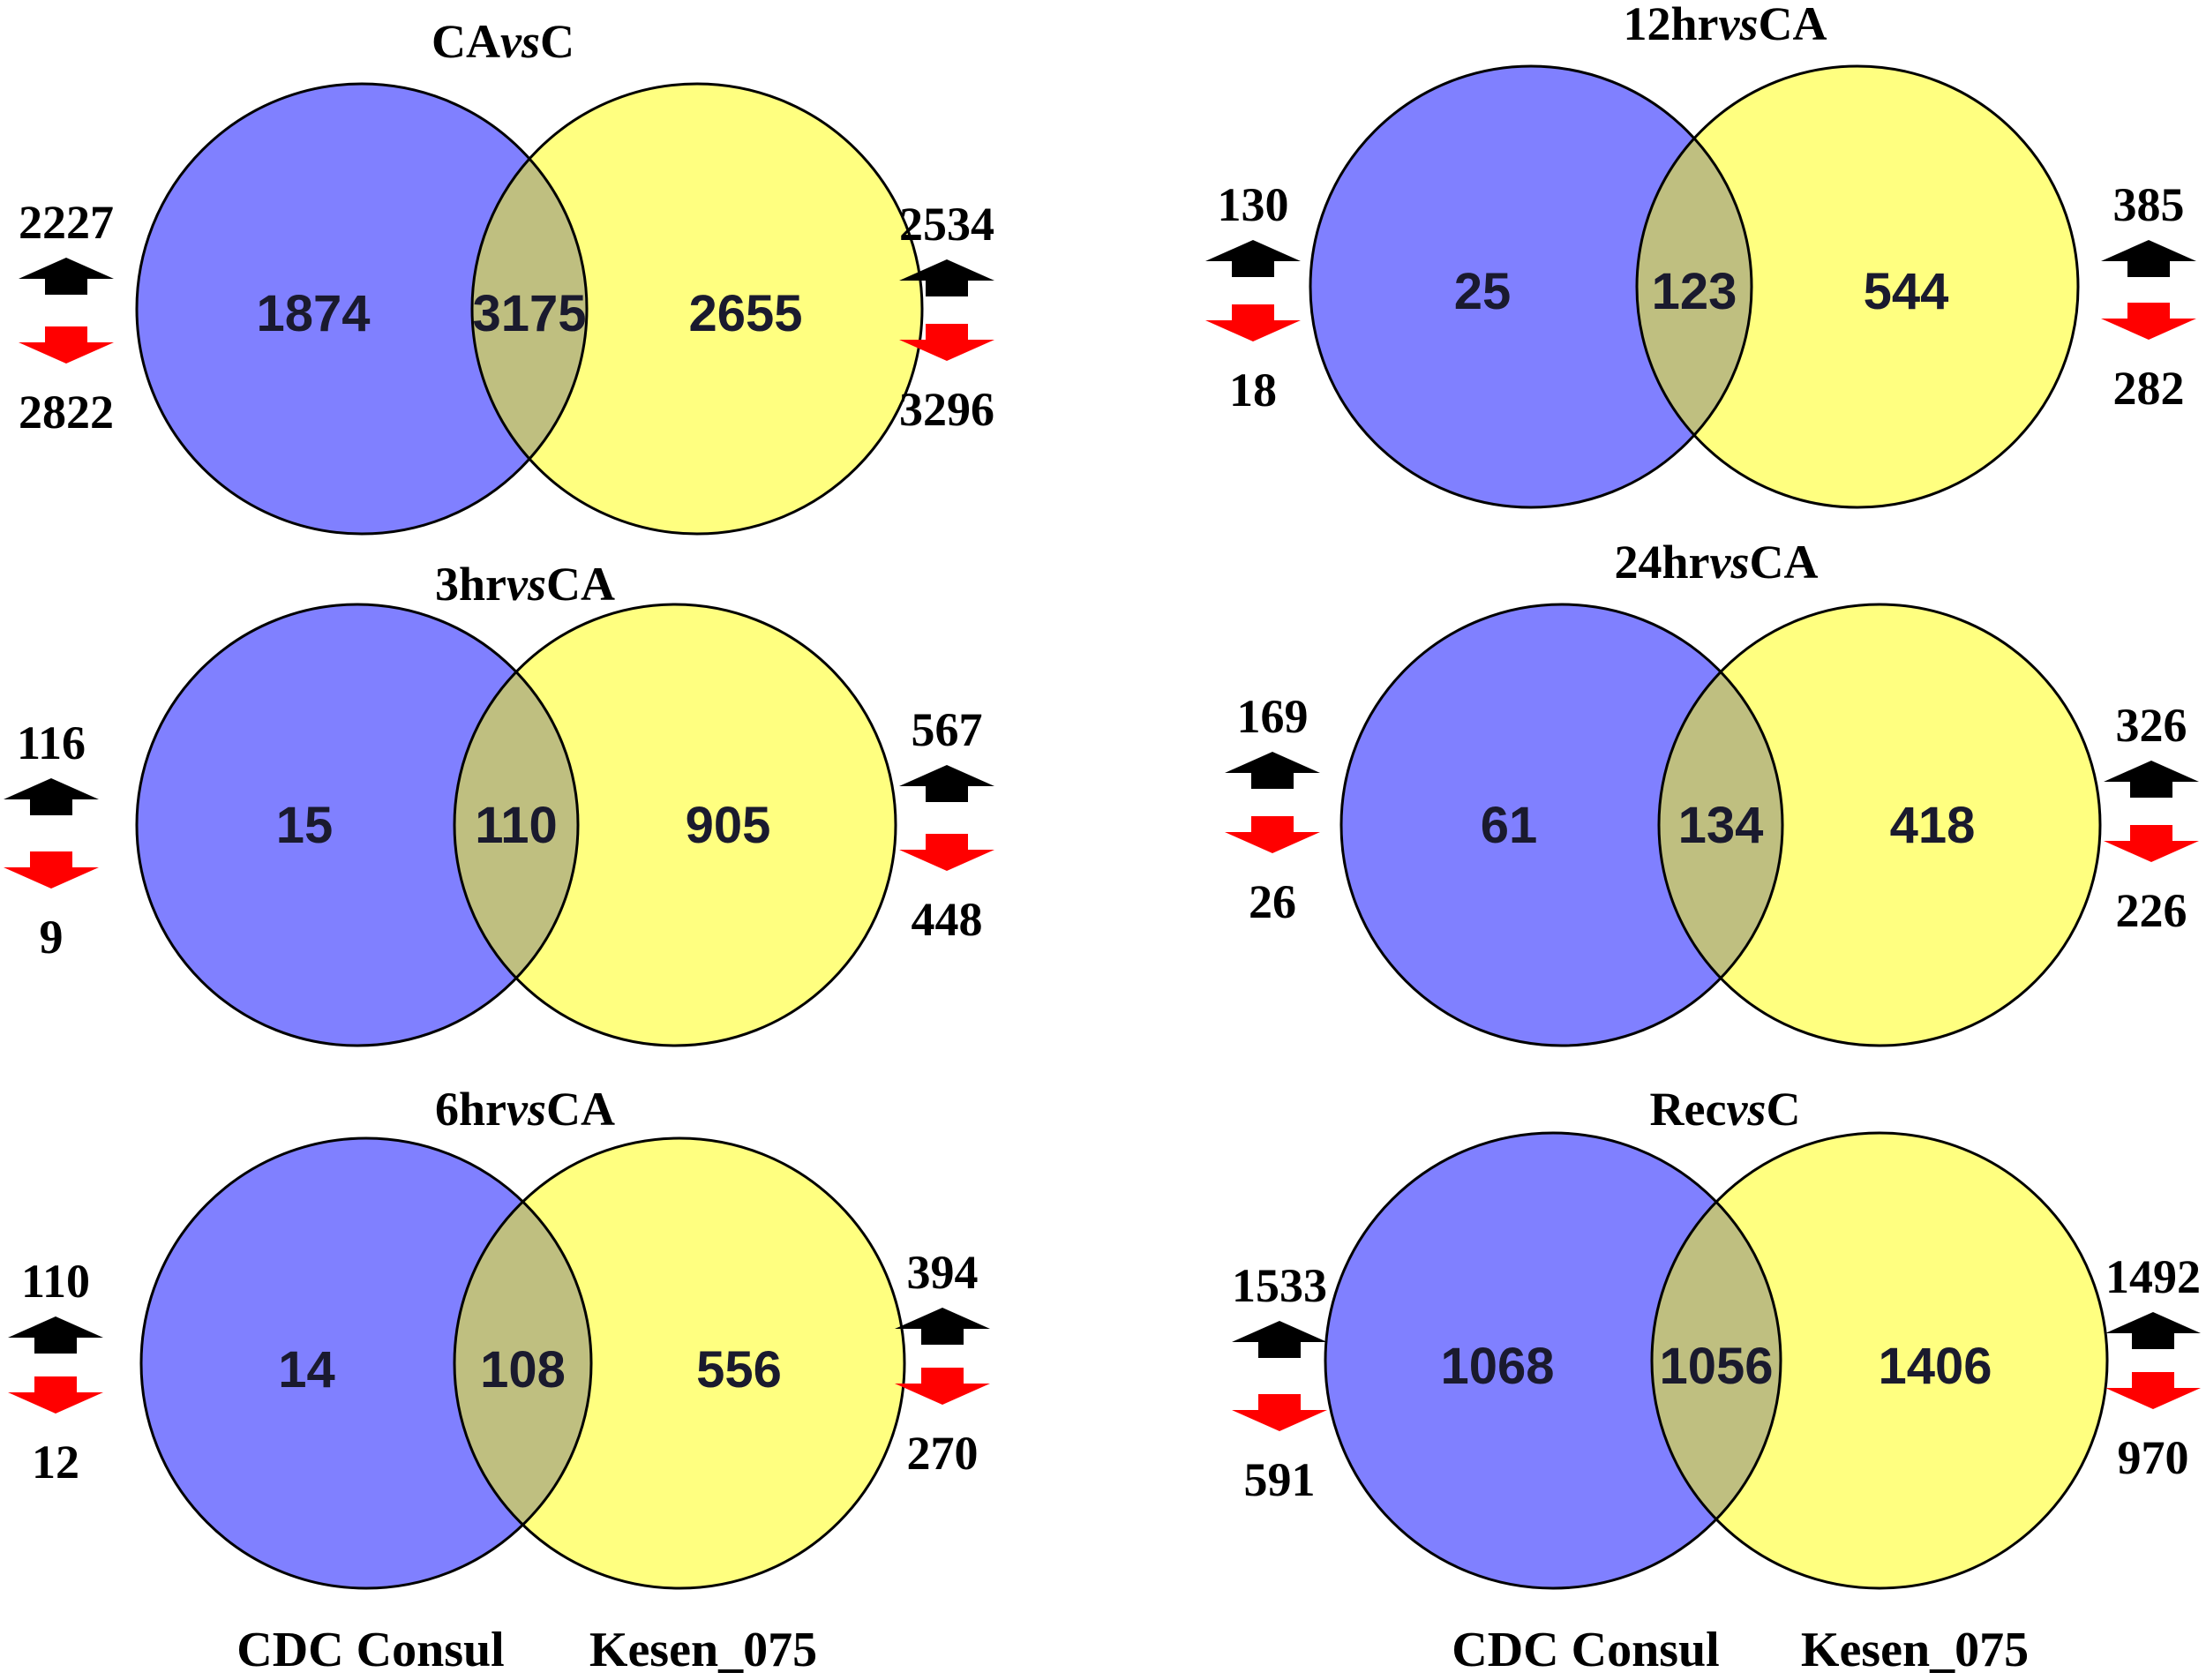 The height and width of the screenshot is (1680, 2206). What do you see at coordinates (306, 1370) in the screenshot?
I see `left-only-count: 14` at bounding box center [306, 1370].